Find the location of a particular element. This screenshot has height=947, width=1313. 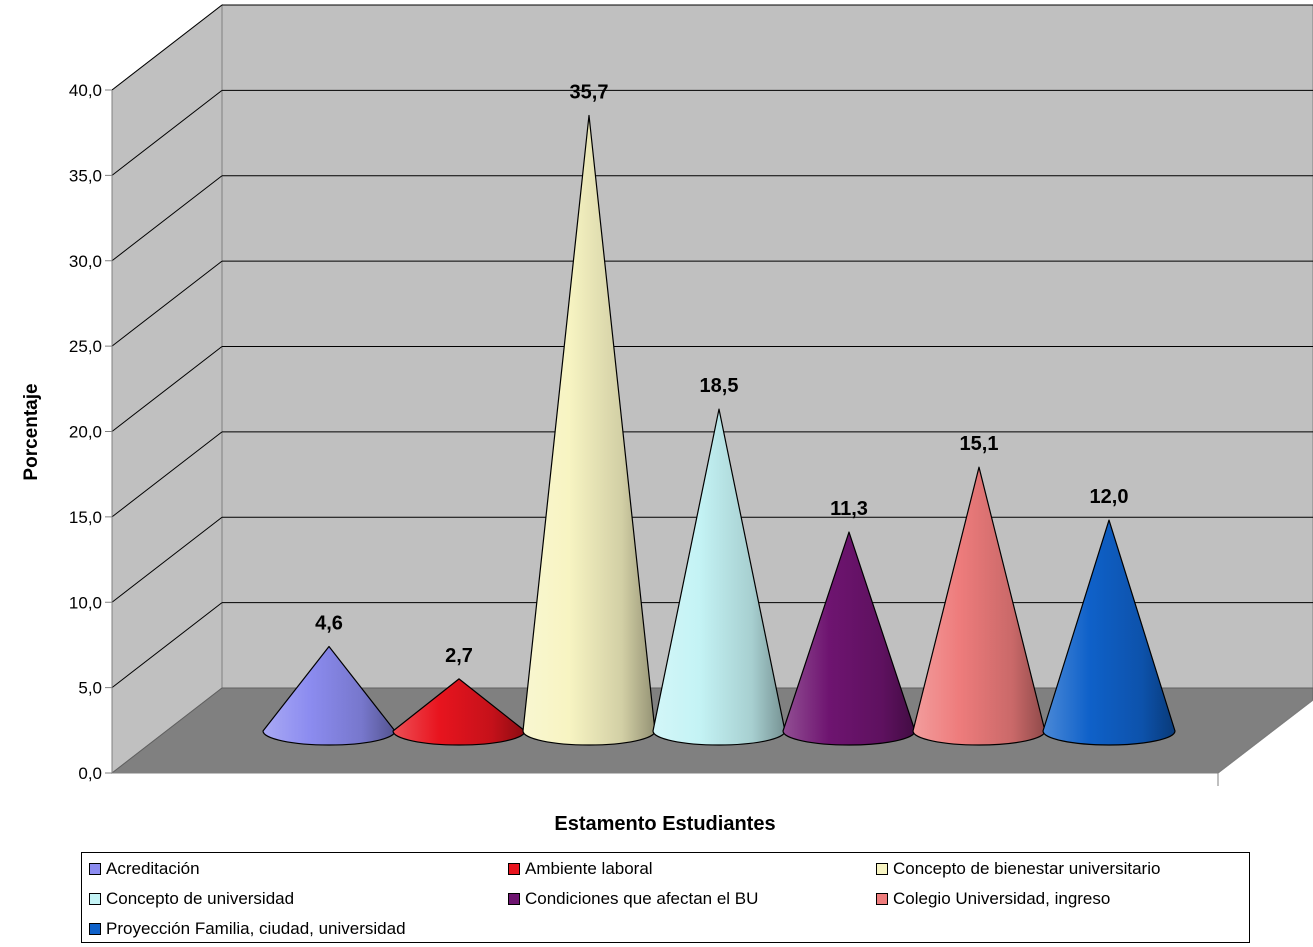

data-label-7: 12,0 is located at coordinates (1109, 497).